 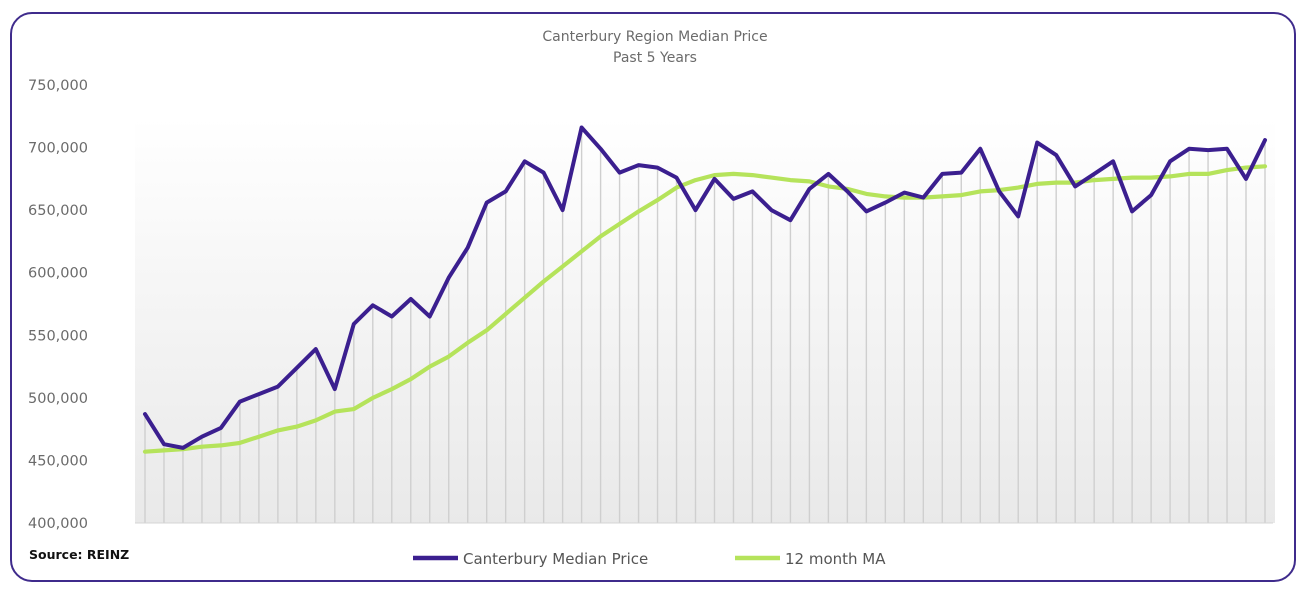 What do you see at coordinates (555, 559) in the screenshot?
I see `legend-label-canterbury-median-price: Canterbury Median Price` at bounding box center [555, 559].